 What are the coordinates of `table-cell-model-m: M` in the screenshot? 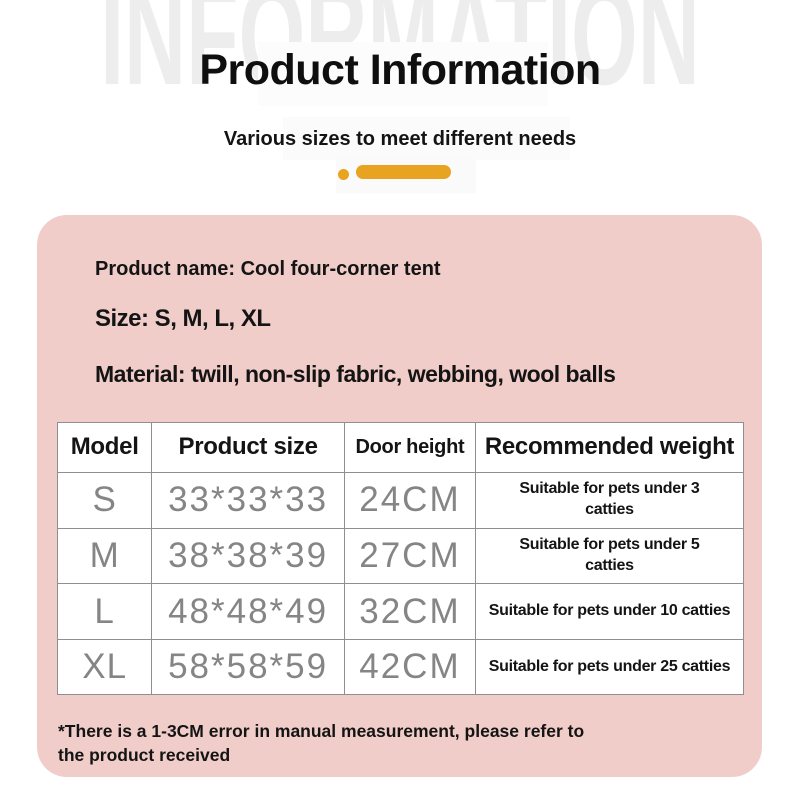 It's located at (105, 556).